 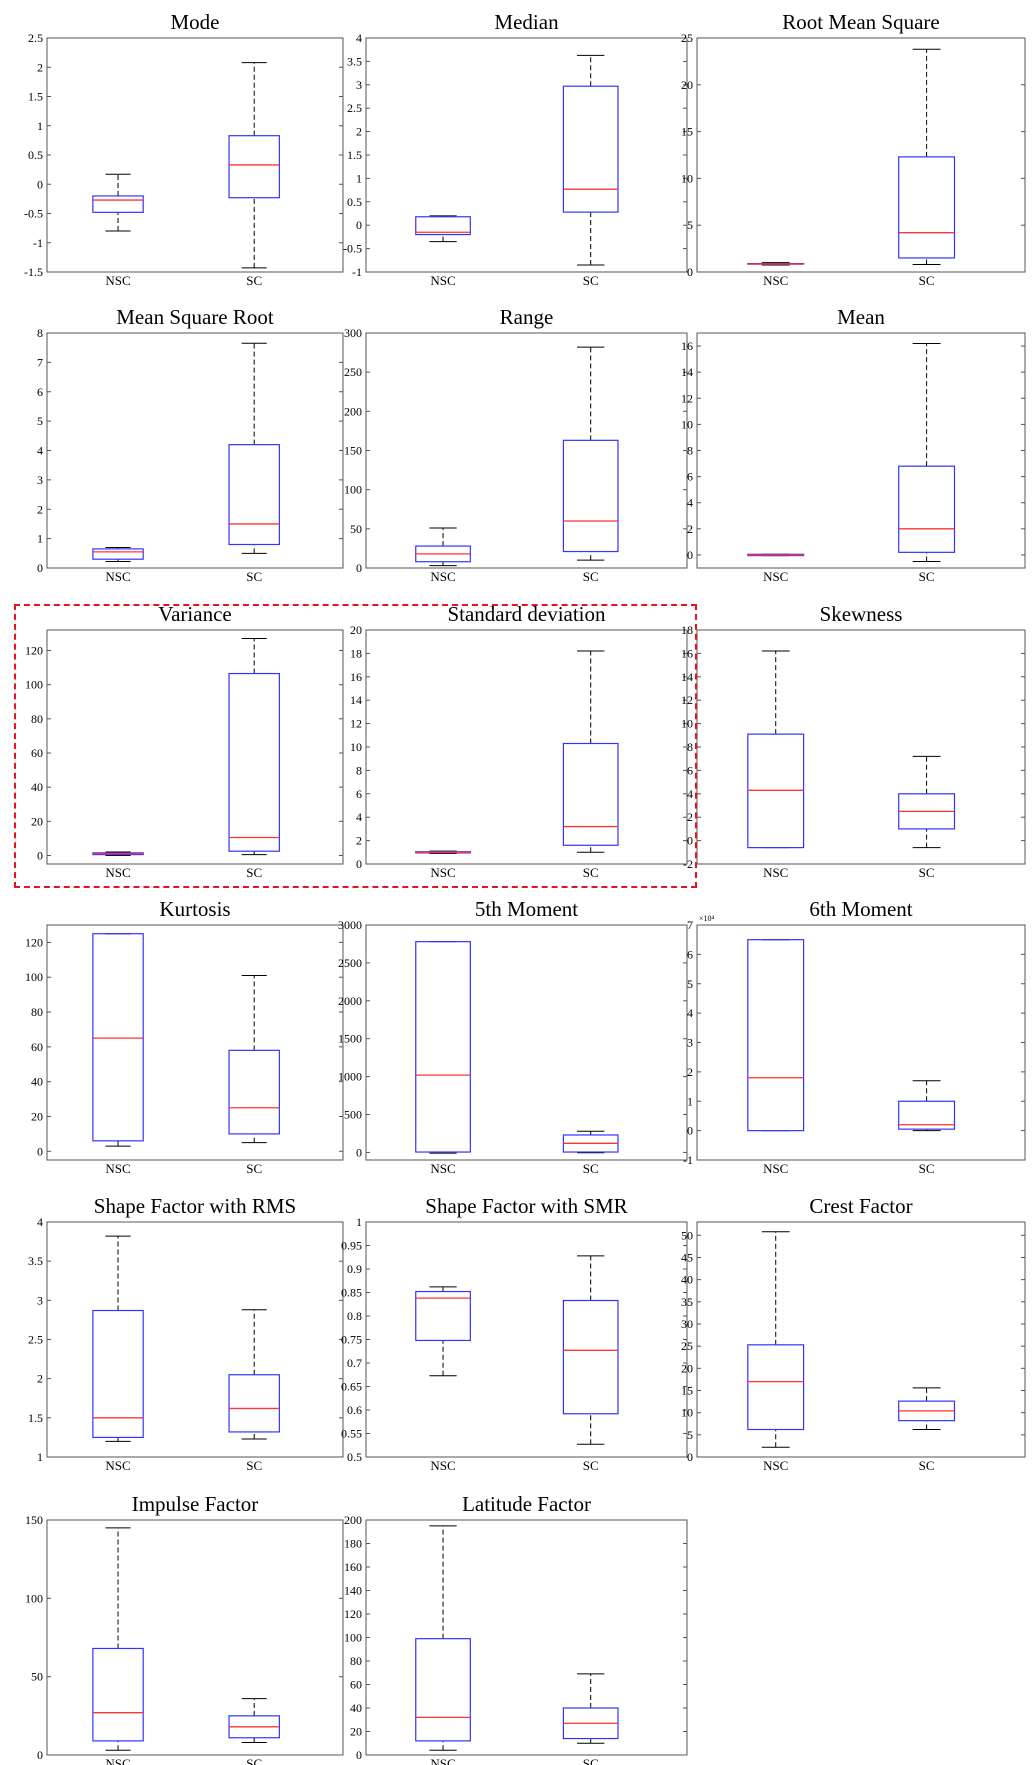 I want to click on y-tick-label: 180, so click(x=353, y=1544).